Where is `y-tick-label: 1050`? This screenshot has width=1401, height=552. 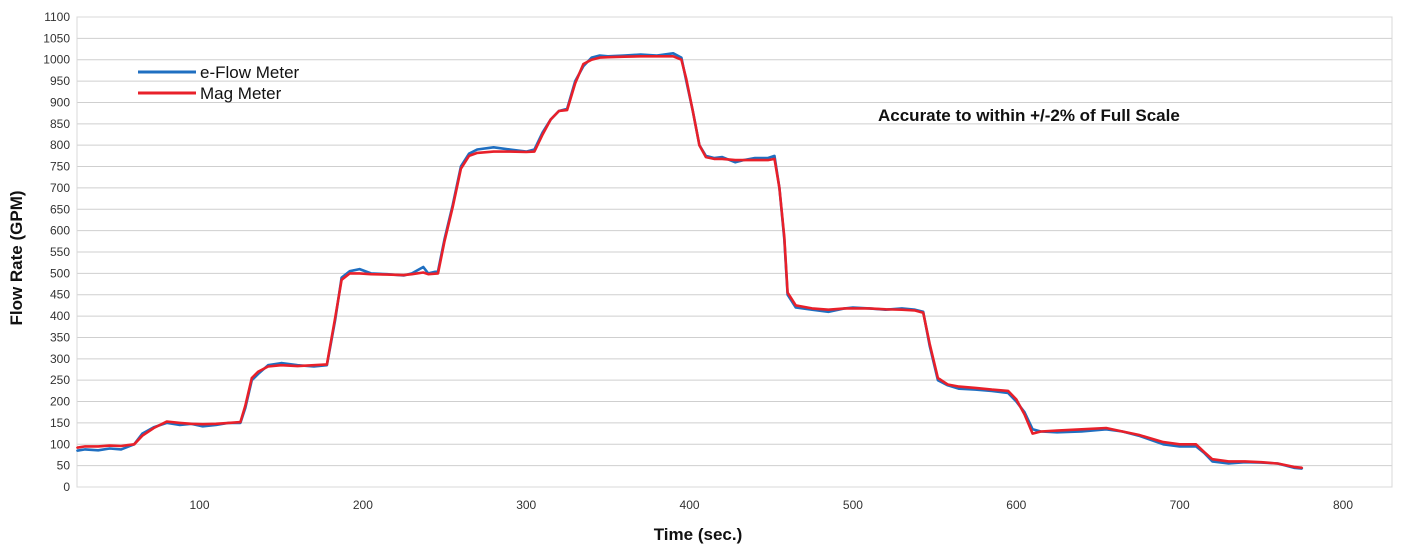 y-tick-label: 1050 is located at coordinates (56, 38).